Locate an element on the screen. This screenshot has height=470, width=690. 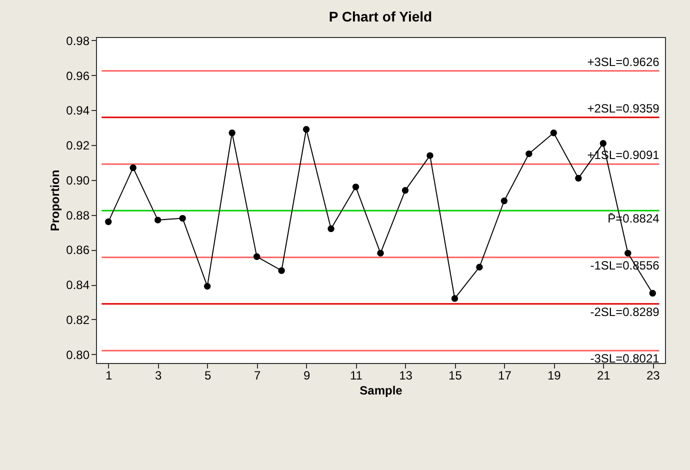
y-tick-label: 0.80 is located at coordinates (78, 355).